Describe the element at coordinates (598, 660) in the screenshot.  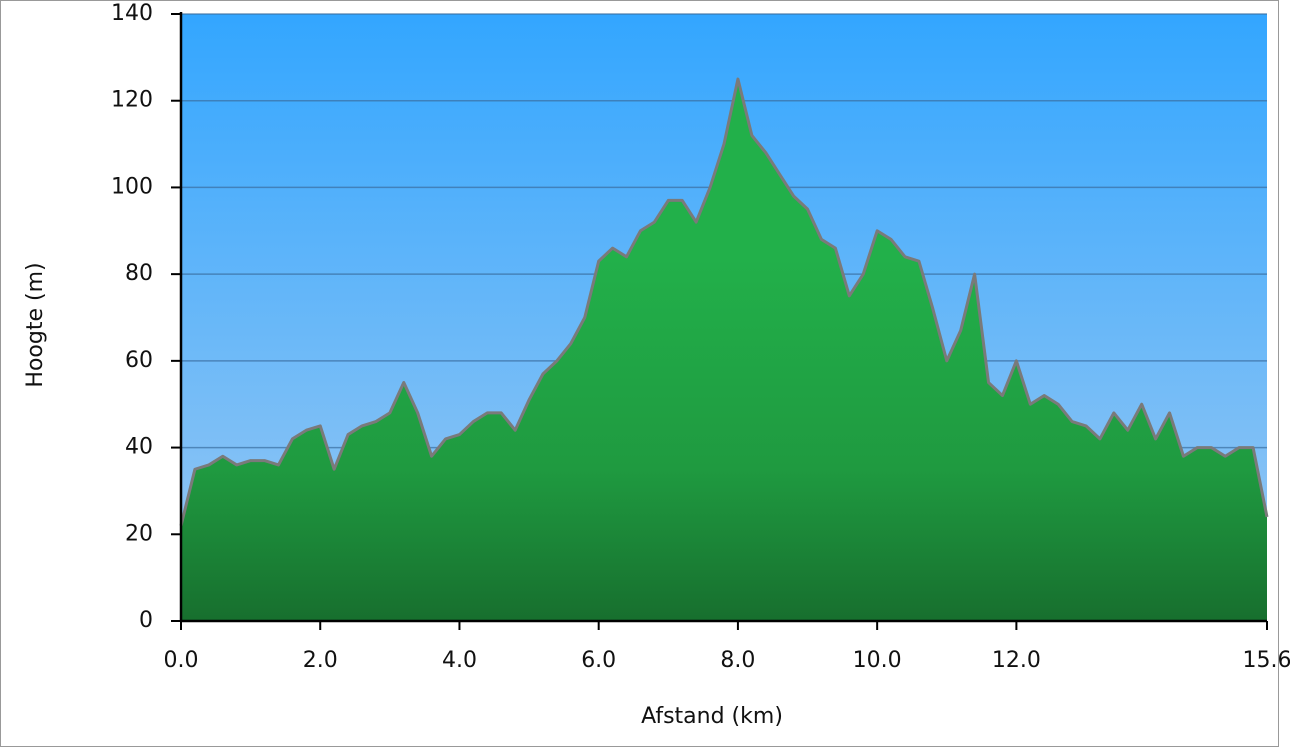
I see `x-tick-label: 6.0` at that location.